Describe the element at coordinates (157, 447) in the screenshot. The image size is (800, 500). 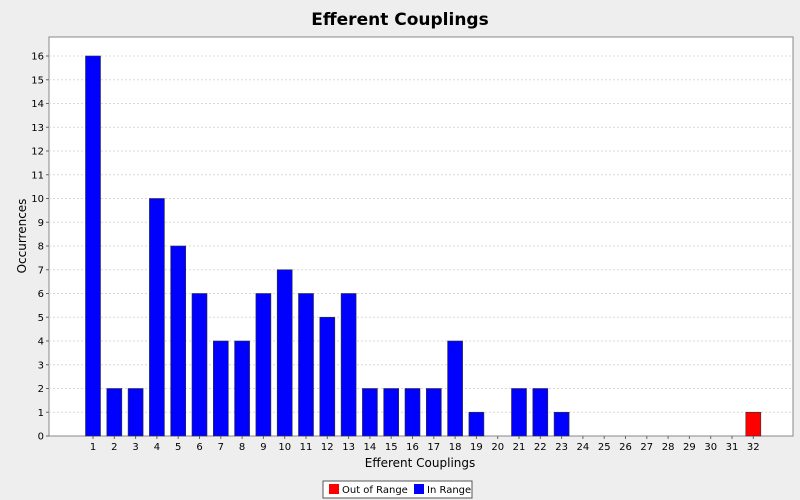
I see `x-tick-label: 4` at that location.